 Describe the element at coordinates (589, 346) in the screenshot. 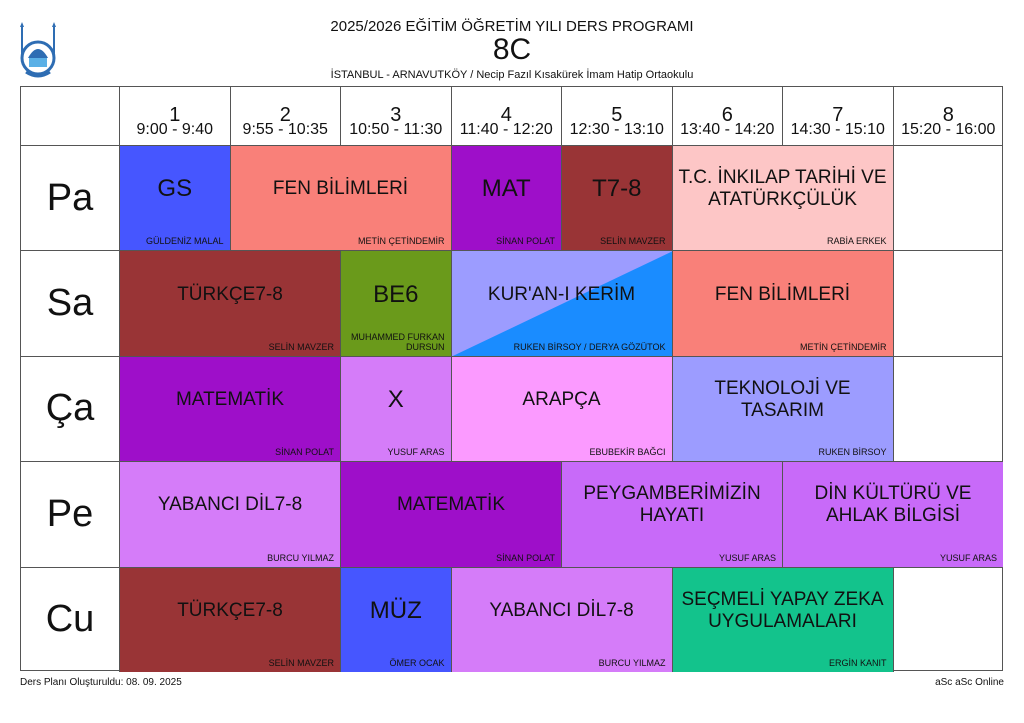

I see `lesson-teacher: RUKEN BİRSOY / DERYA GÖZÜTOK` at that location.